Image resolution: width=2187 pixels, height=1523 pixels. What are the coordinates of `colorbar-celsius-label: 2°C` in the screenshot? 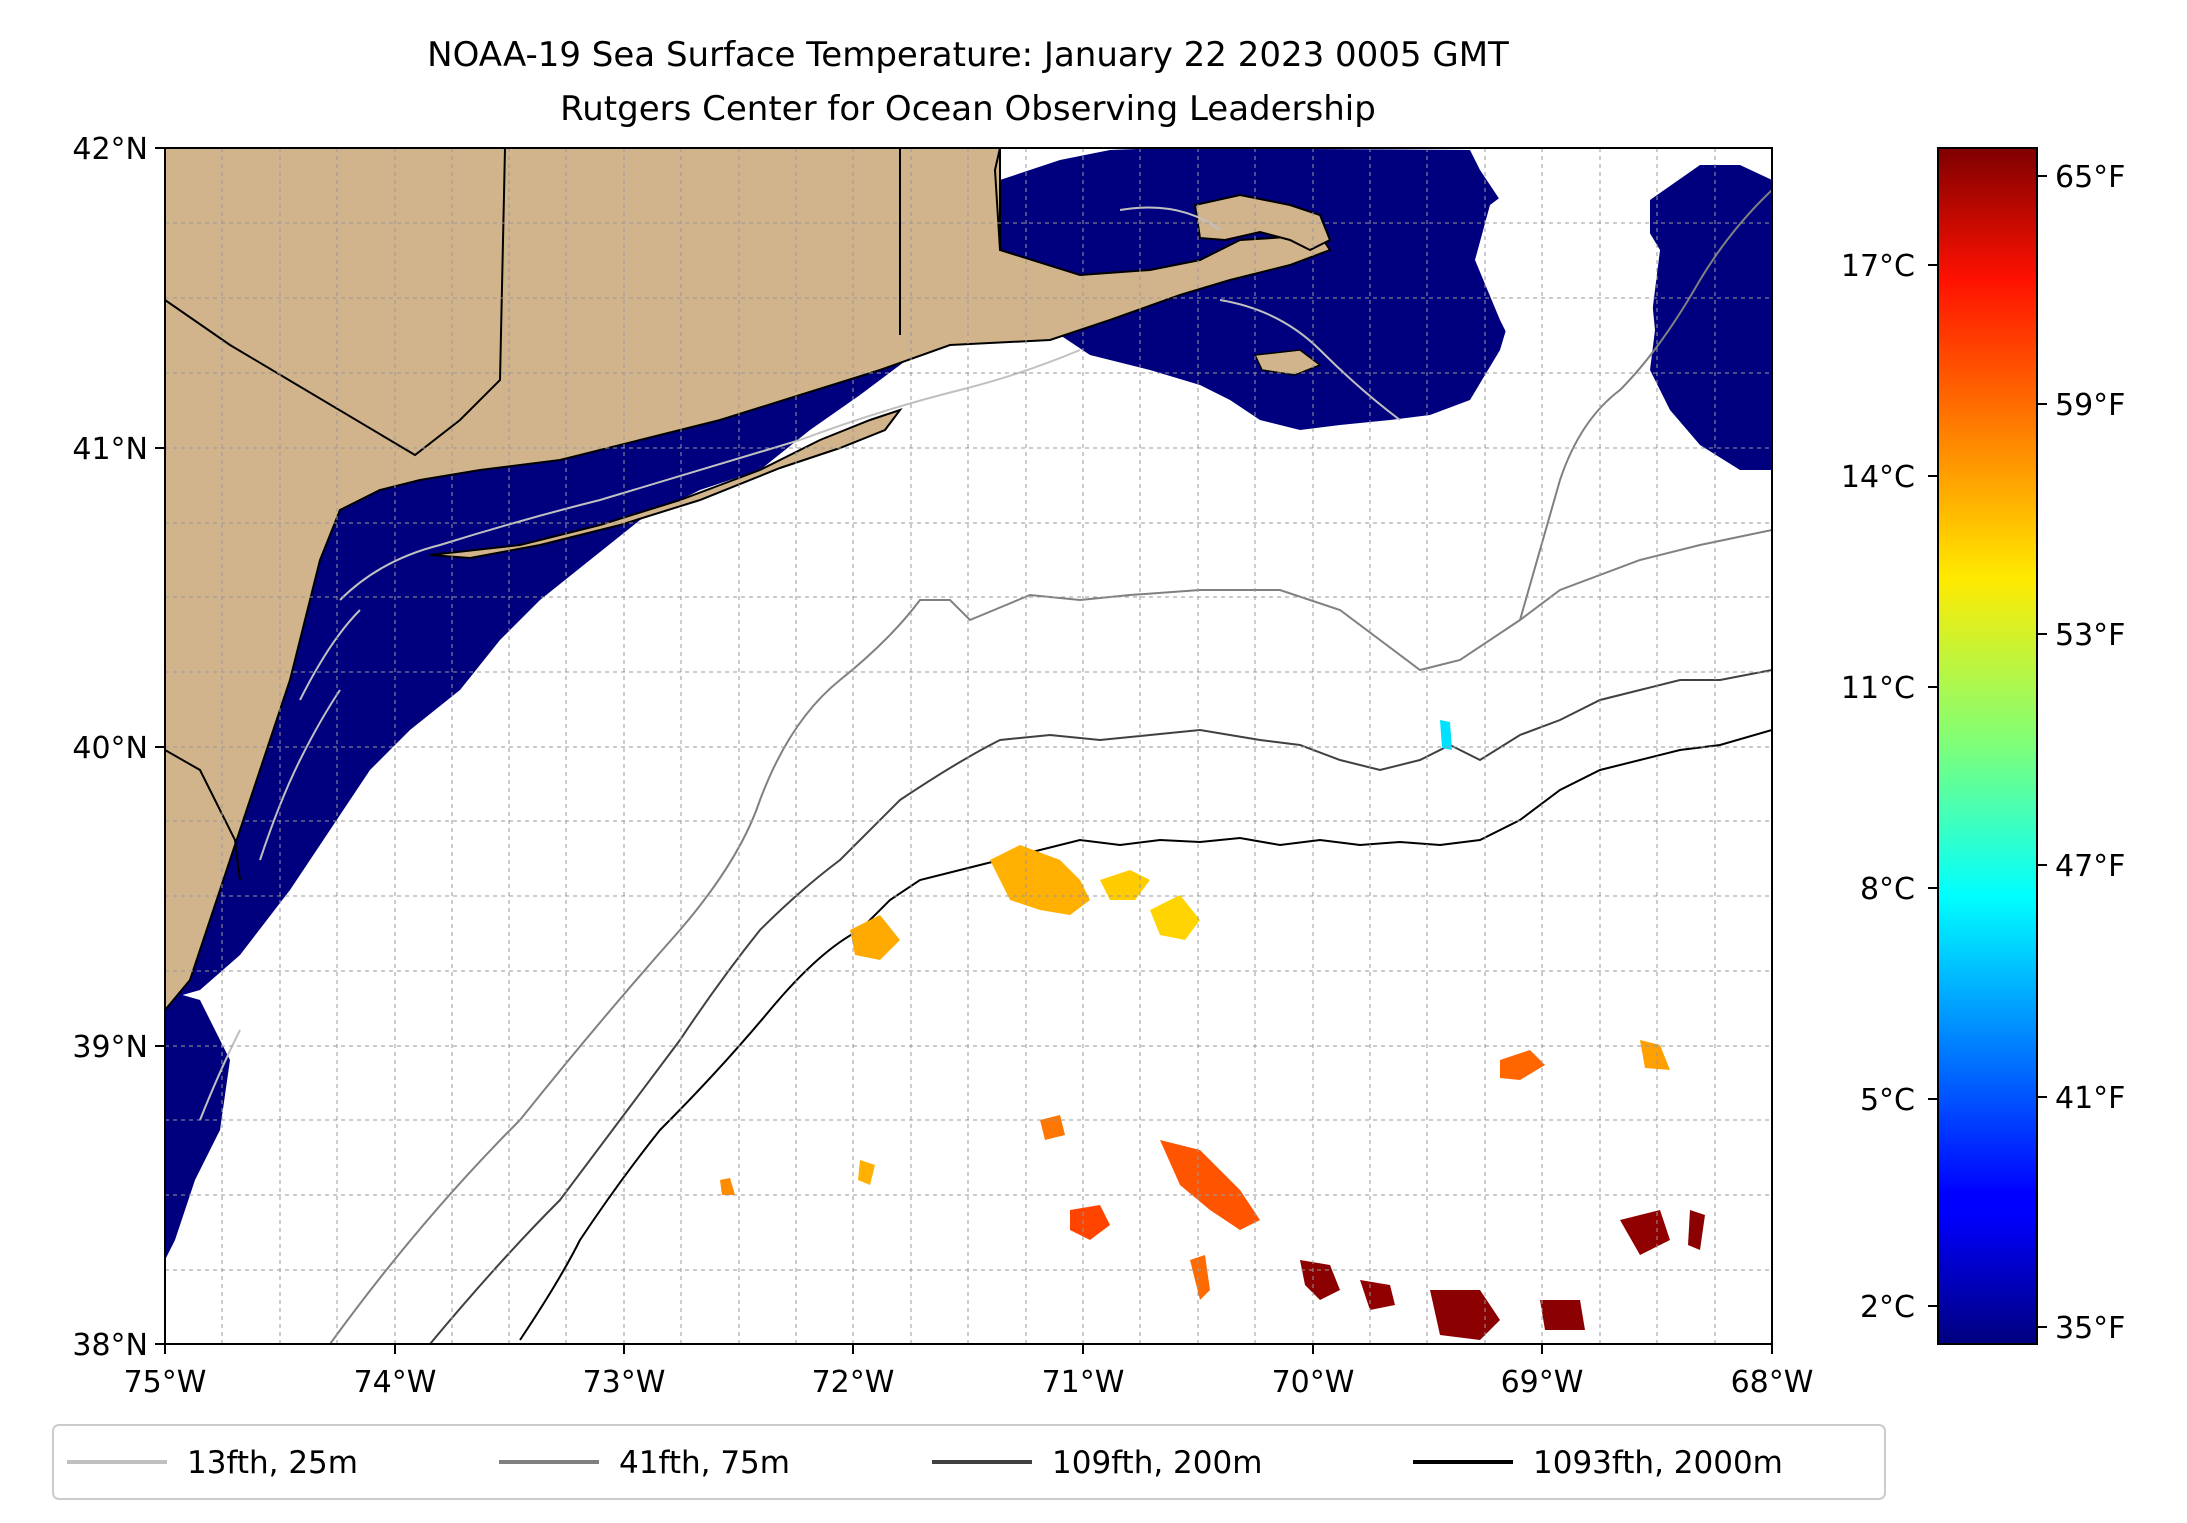 It's located at (1887, 1307).